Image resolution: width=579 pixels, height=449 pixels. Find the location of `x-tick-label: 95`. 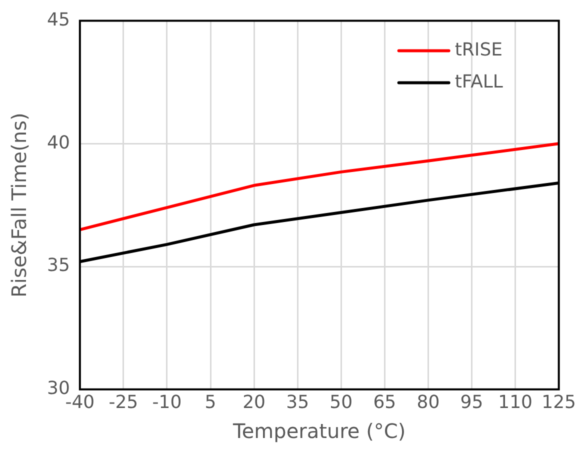

x-tick-label: 95 is located at coordinates (472, 402).